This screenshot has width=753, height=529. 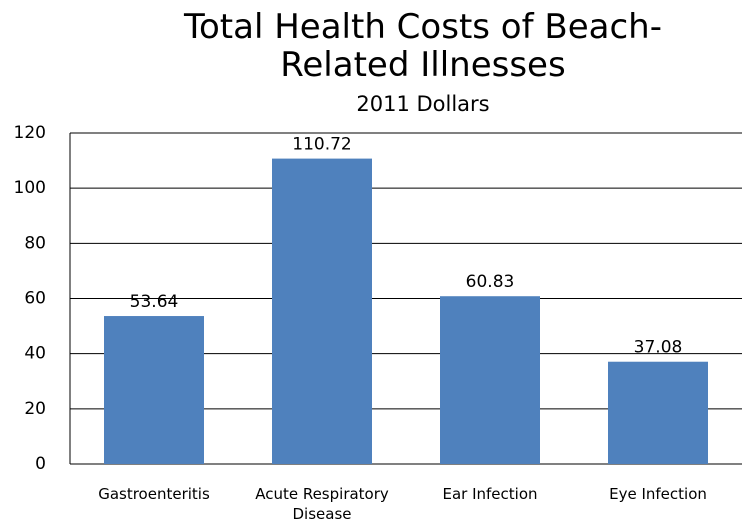 What do you see at coordinates (154, 494) in the screenshot?
I see `x-tick-label: Gastroenteritis` at bounding box center [154, 494].